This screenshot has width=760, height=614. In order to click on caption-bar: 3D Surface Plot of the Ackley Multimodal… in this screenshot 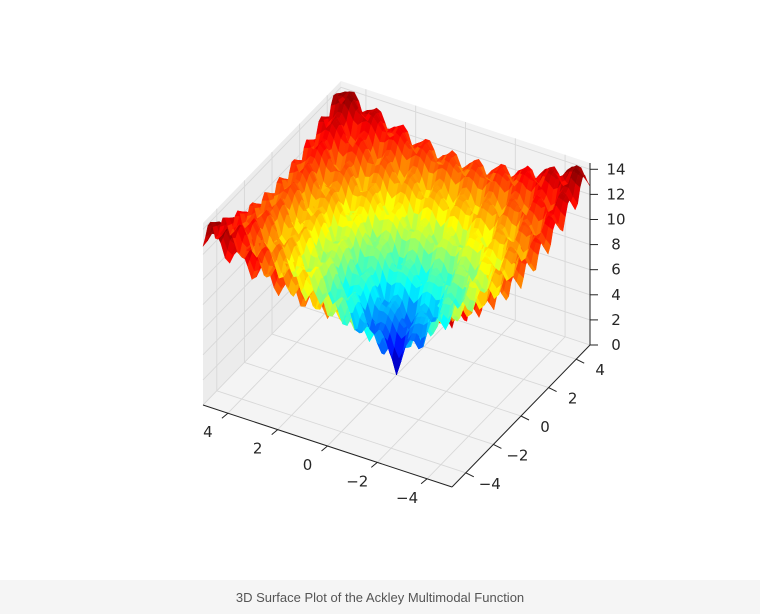, I will do `click(380, 597)`.